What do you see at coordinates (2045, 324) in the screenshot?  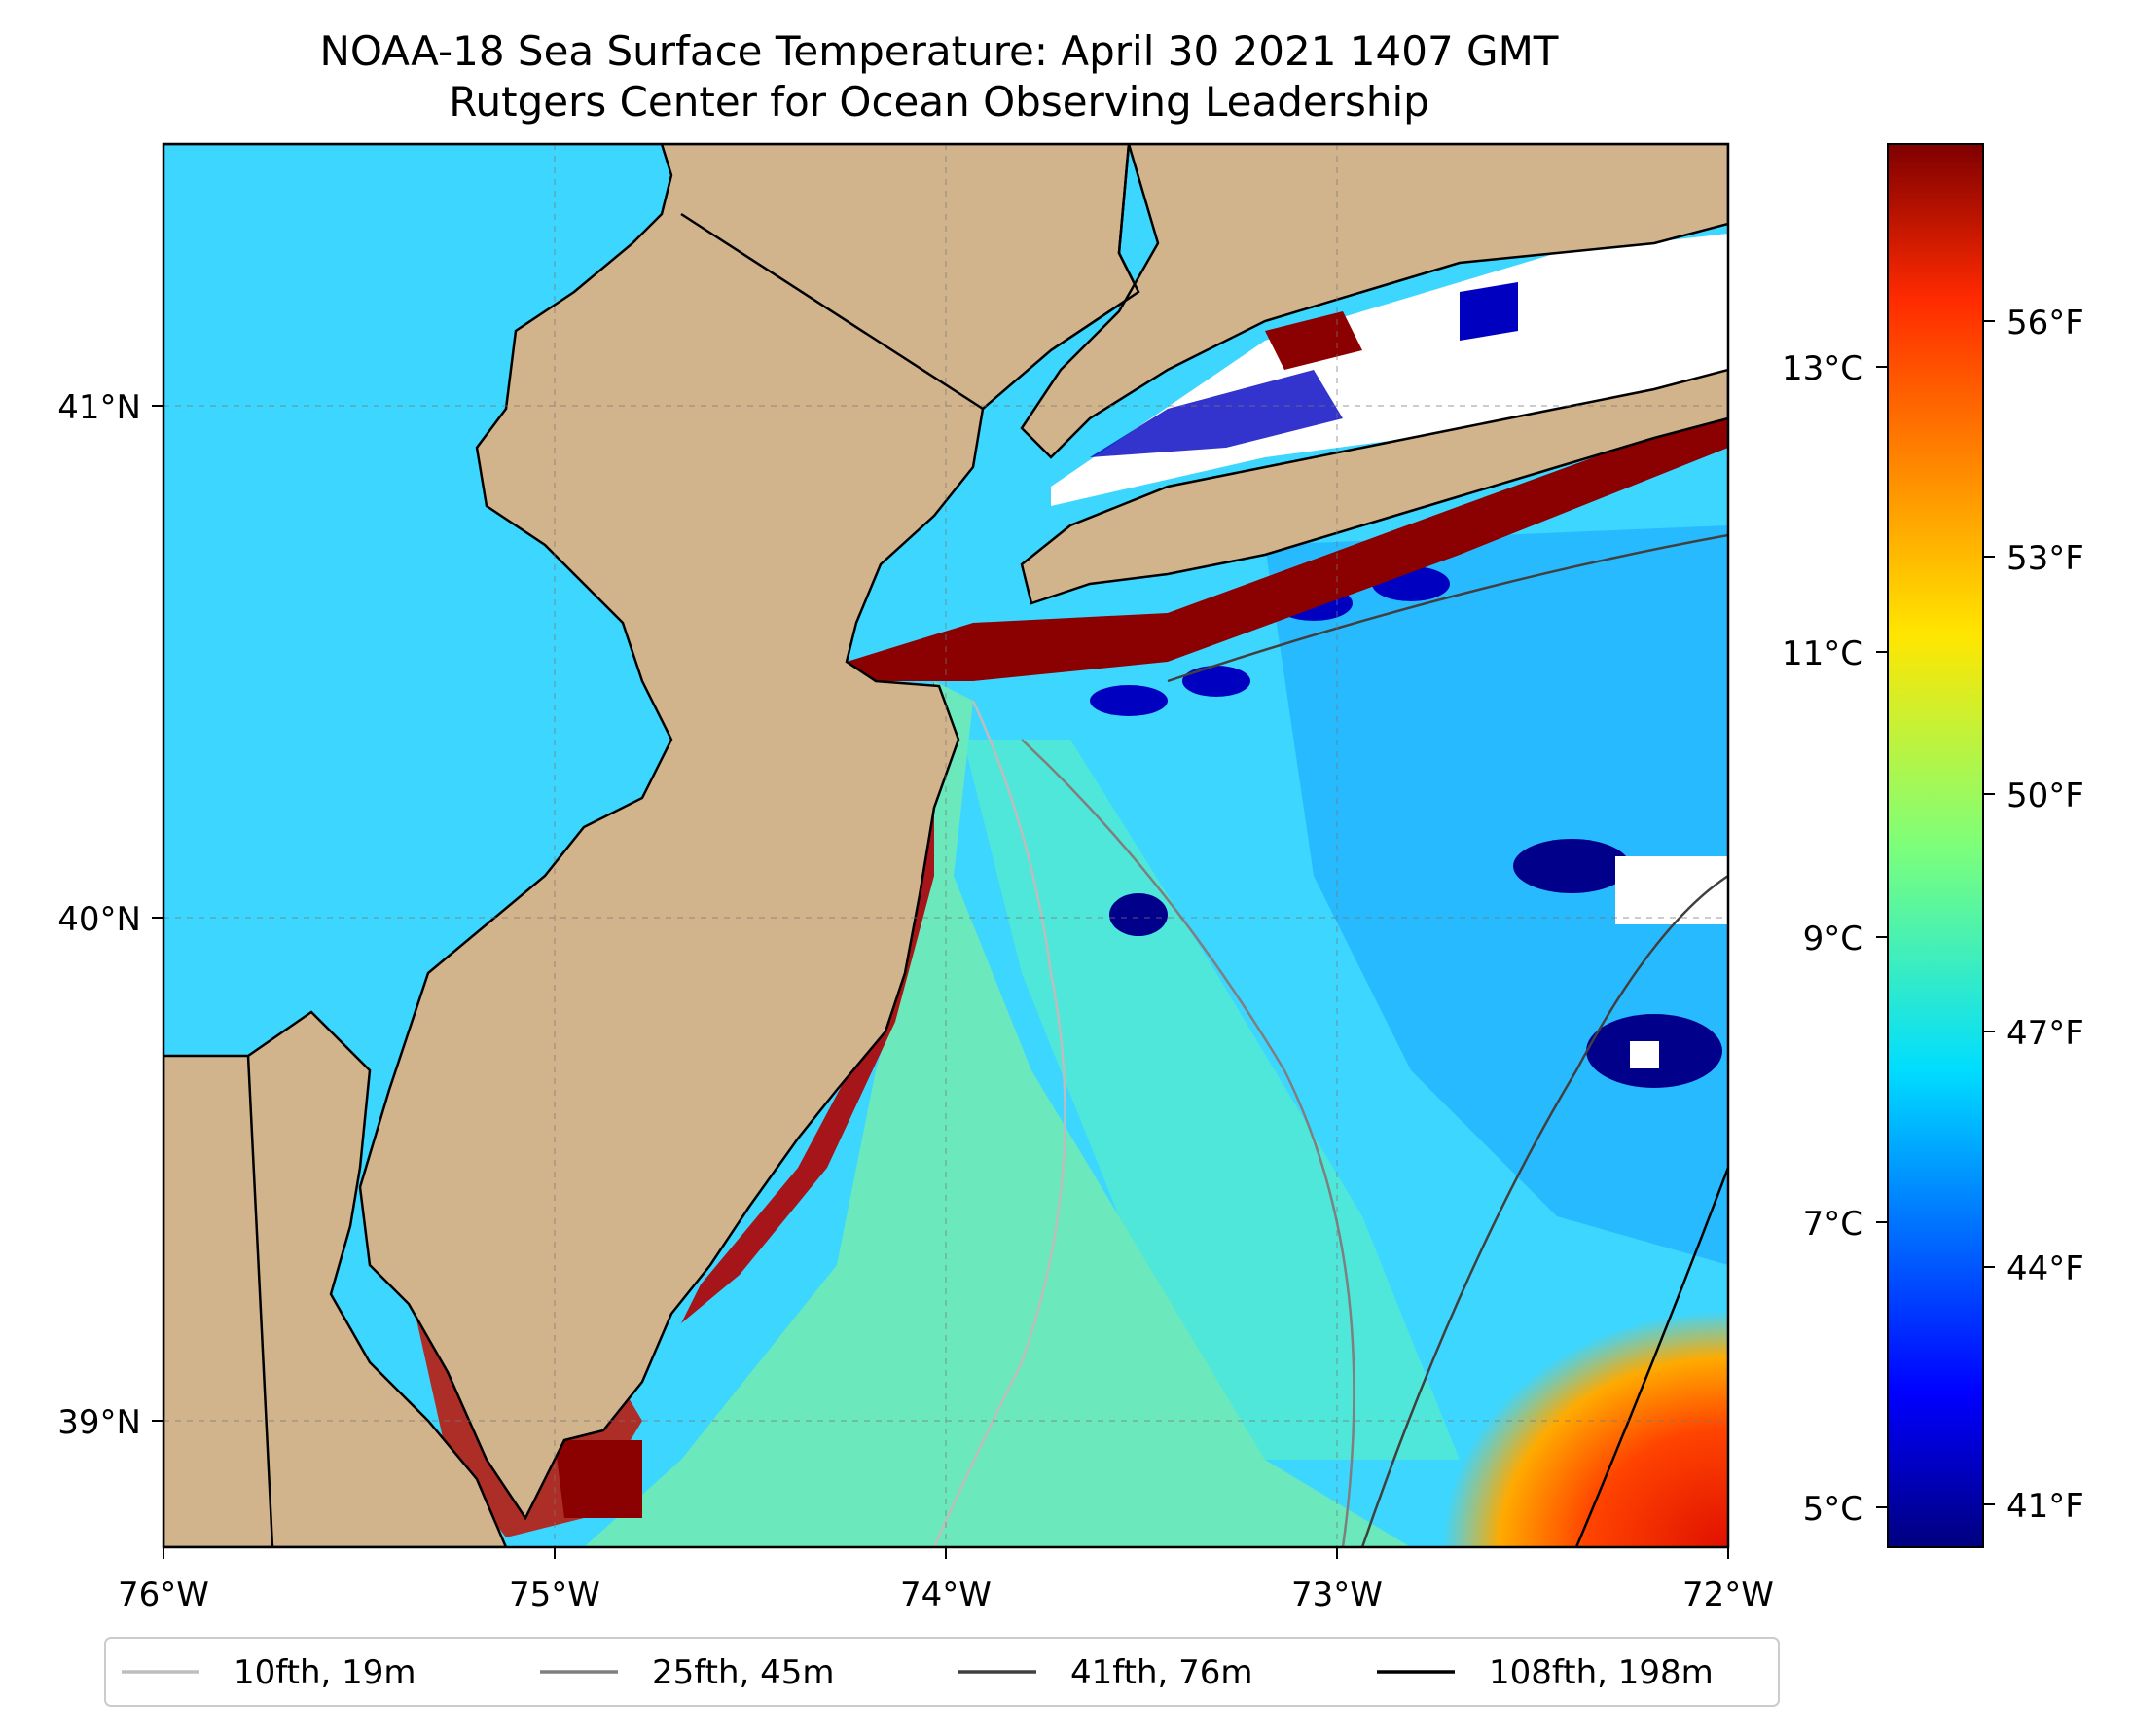 I see `fahrenheit-tick-label: 56°F` at bounding box center [2045, 324].